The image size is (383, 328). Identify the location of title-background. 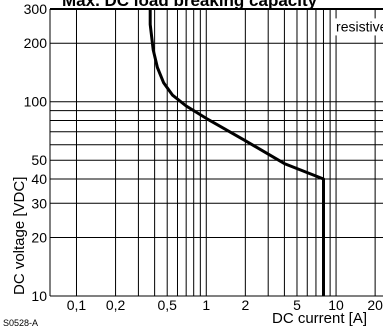
(190, 4).